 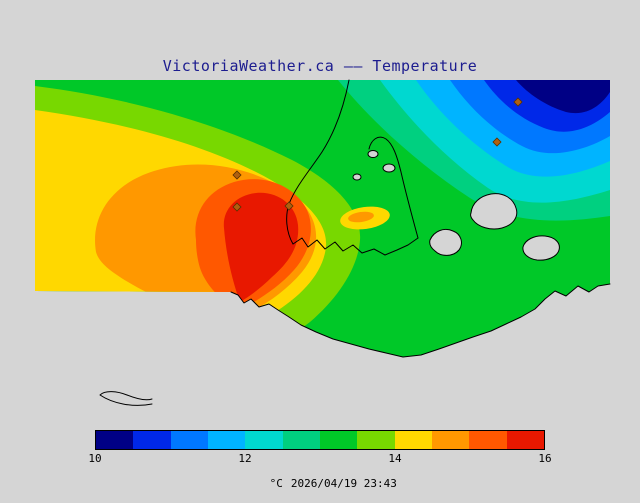 I want to click on legend-tick: 14, so click(x=395, y=458).